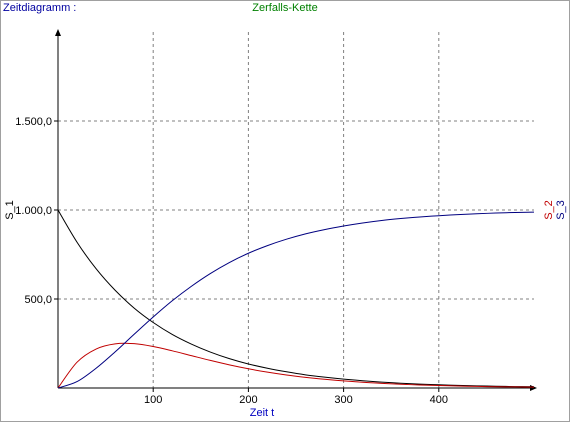  I want to click on y-tick-label: 1.000,0, so click(33, 211).